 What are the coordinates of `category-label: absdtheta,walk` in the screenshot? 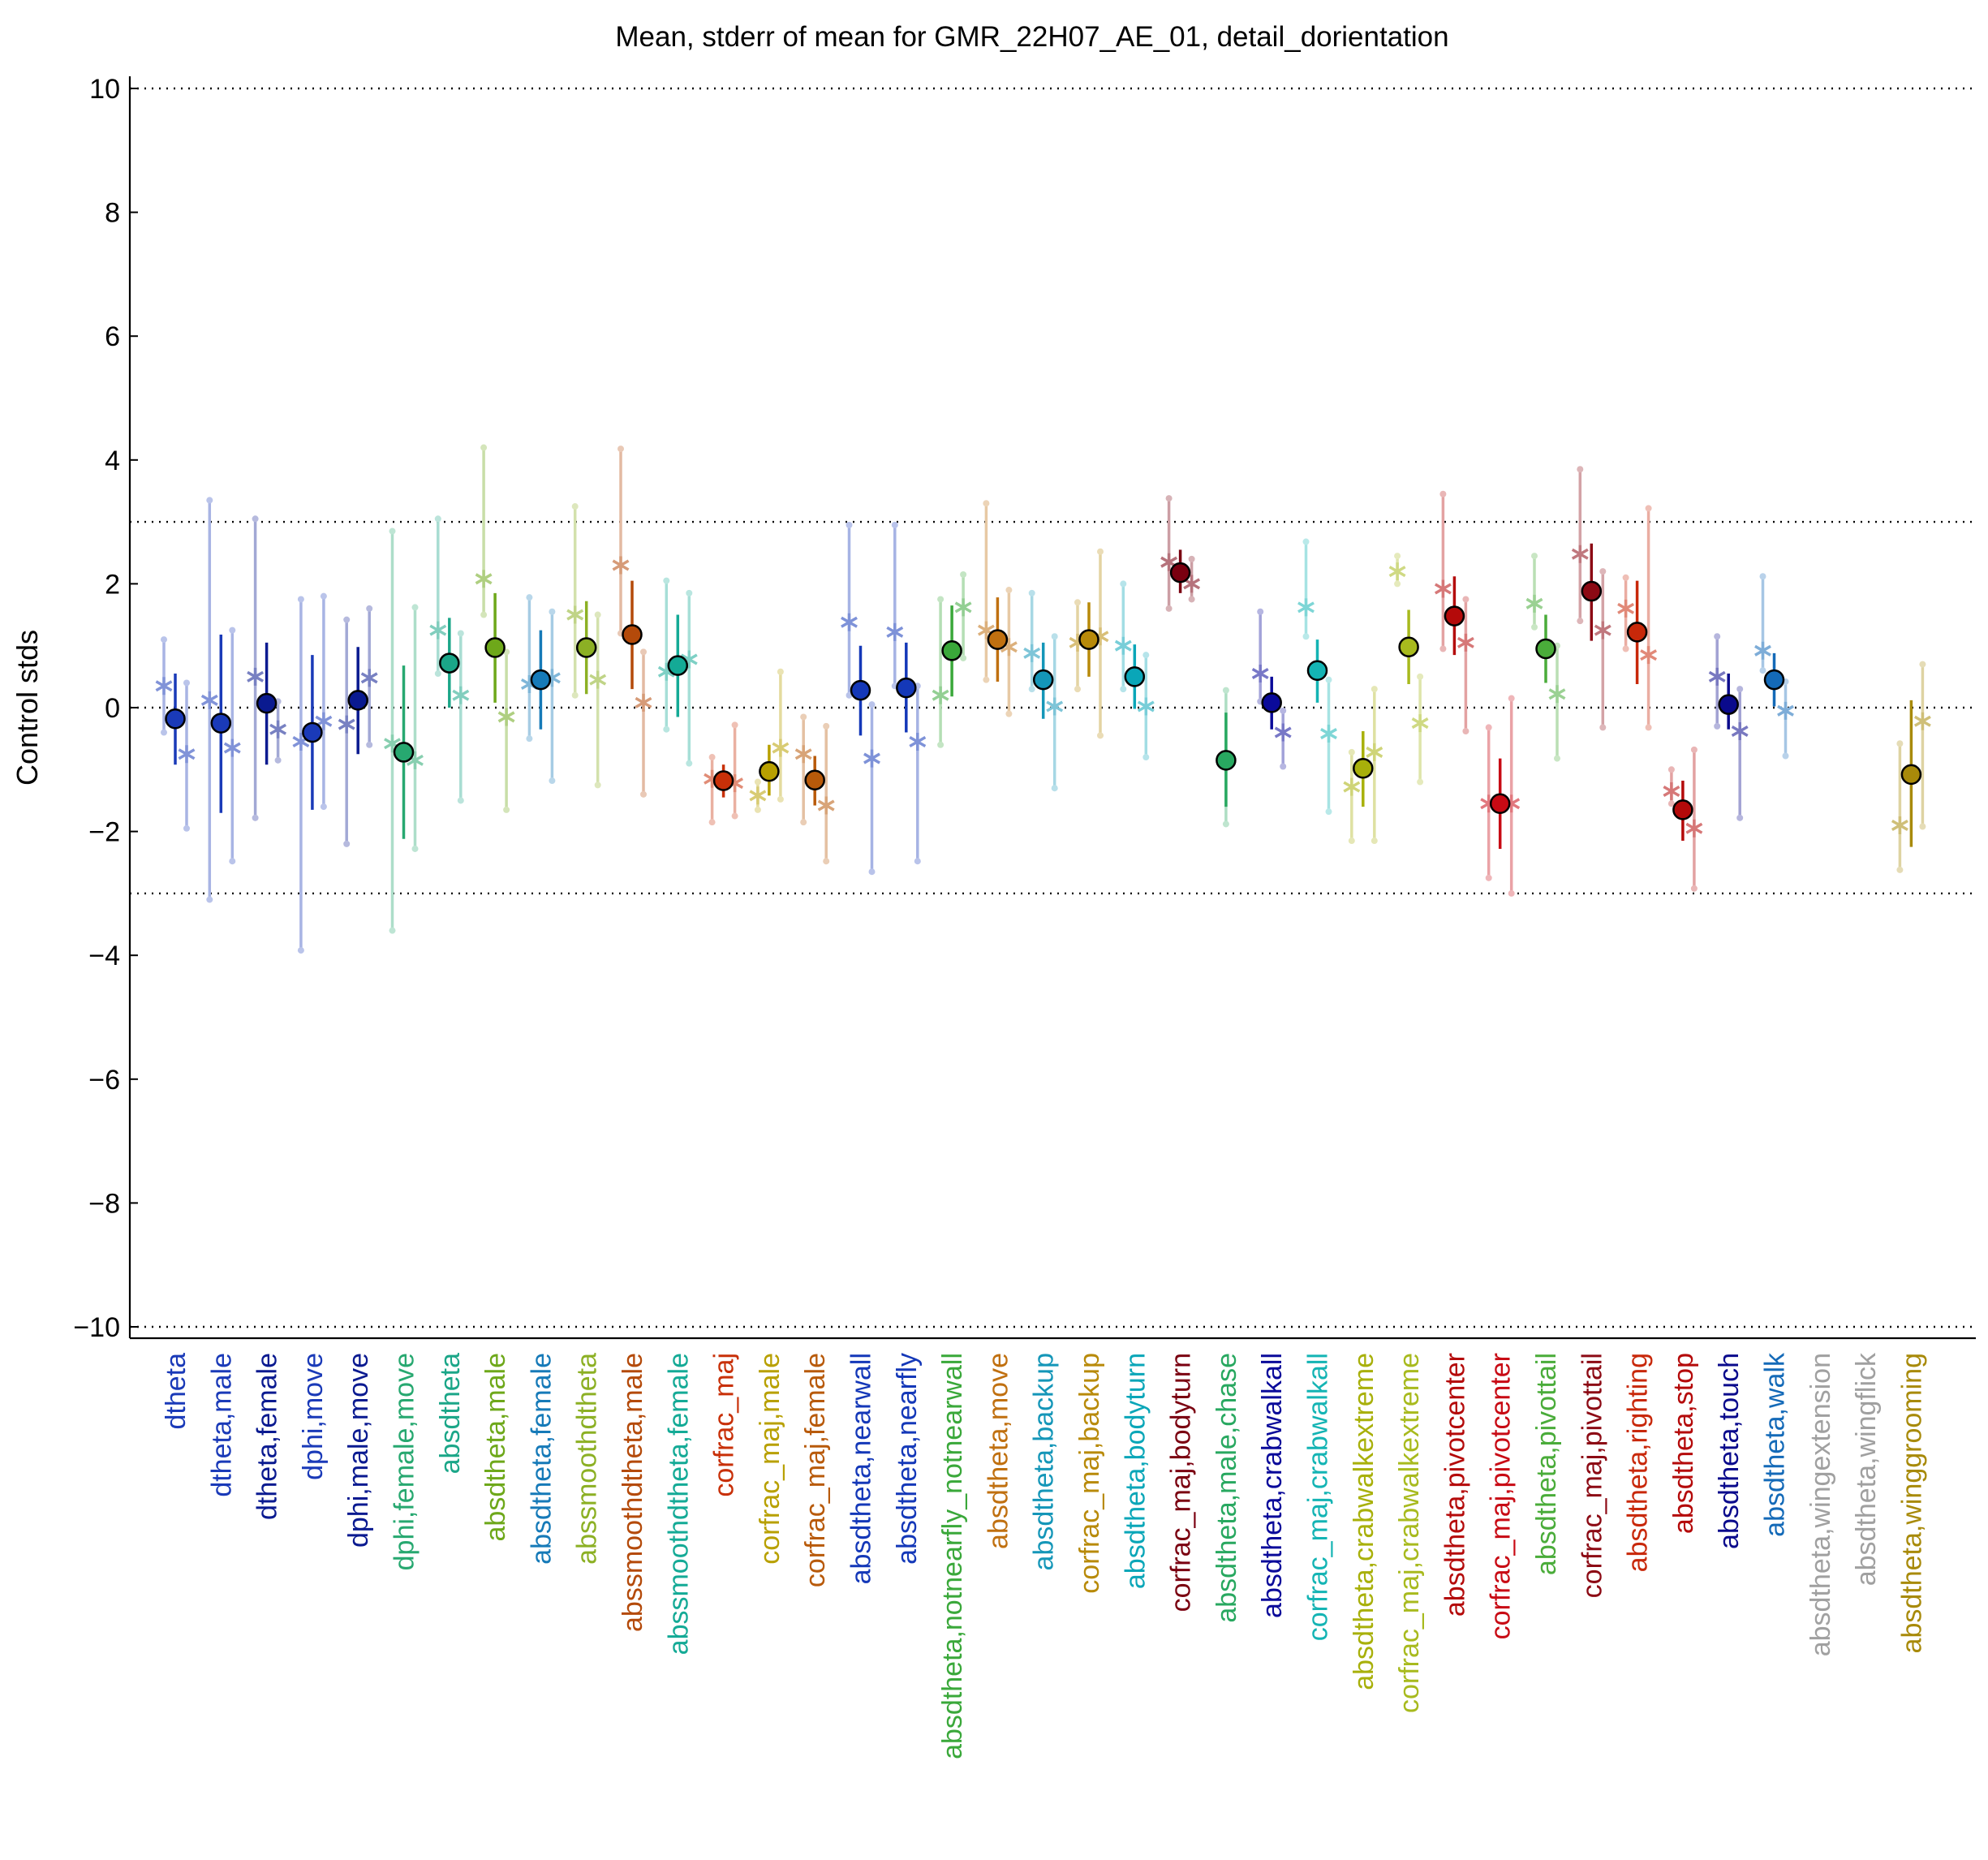 It's located at (1775, 1444).